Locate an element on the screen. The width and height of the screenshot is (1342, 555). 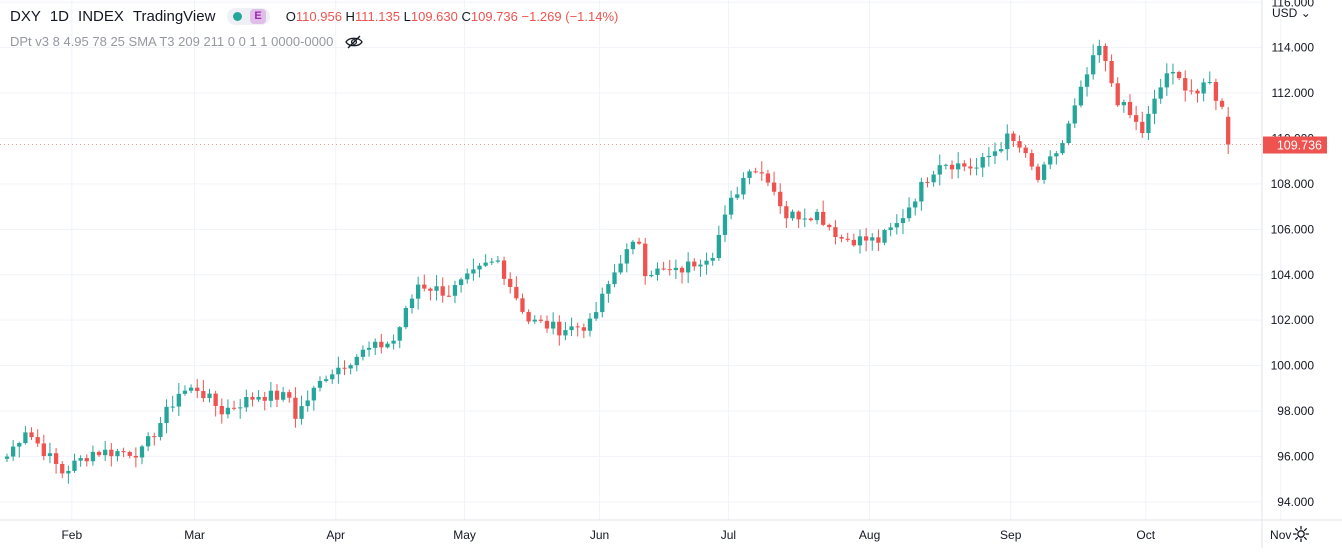
gear-icon is located at coordinates (1301, 534).